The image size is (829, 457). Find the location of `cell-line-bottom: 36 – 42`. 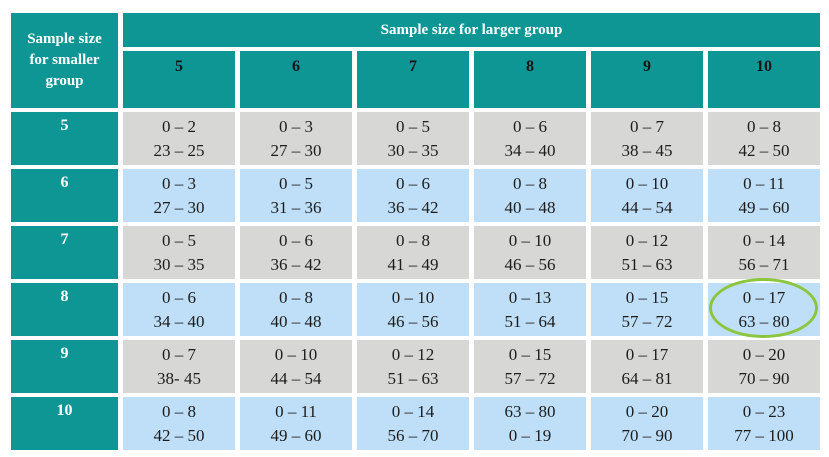

cell-line-bottom: 36 – 42 is located at coordinates (413, 207).